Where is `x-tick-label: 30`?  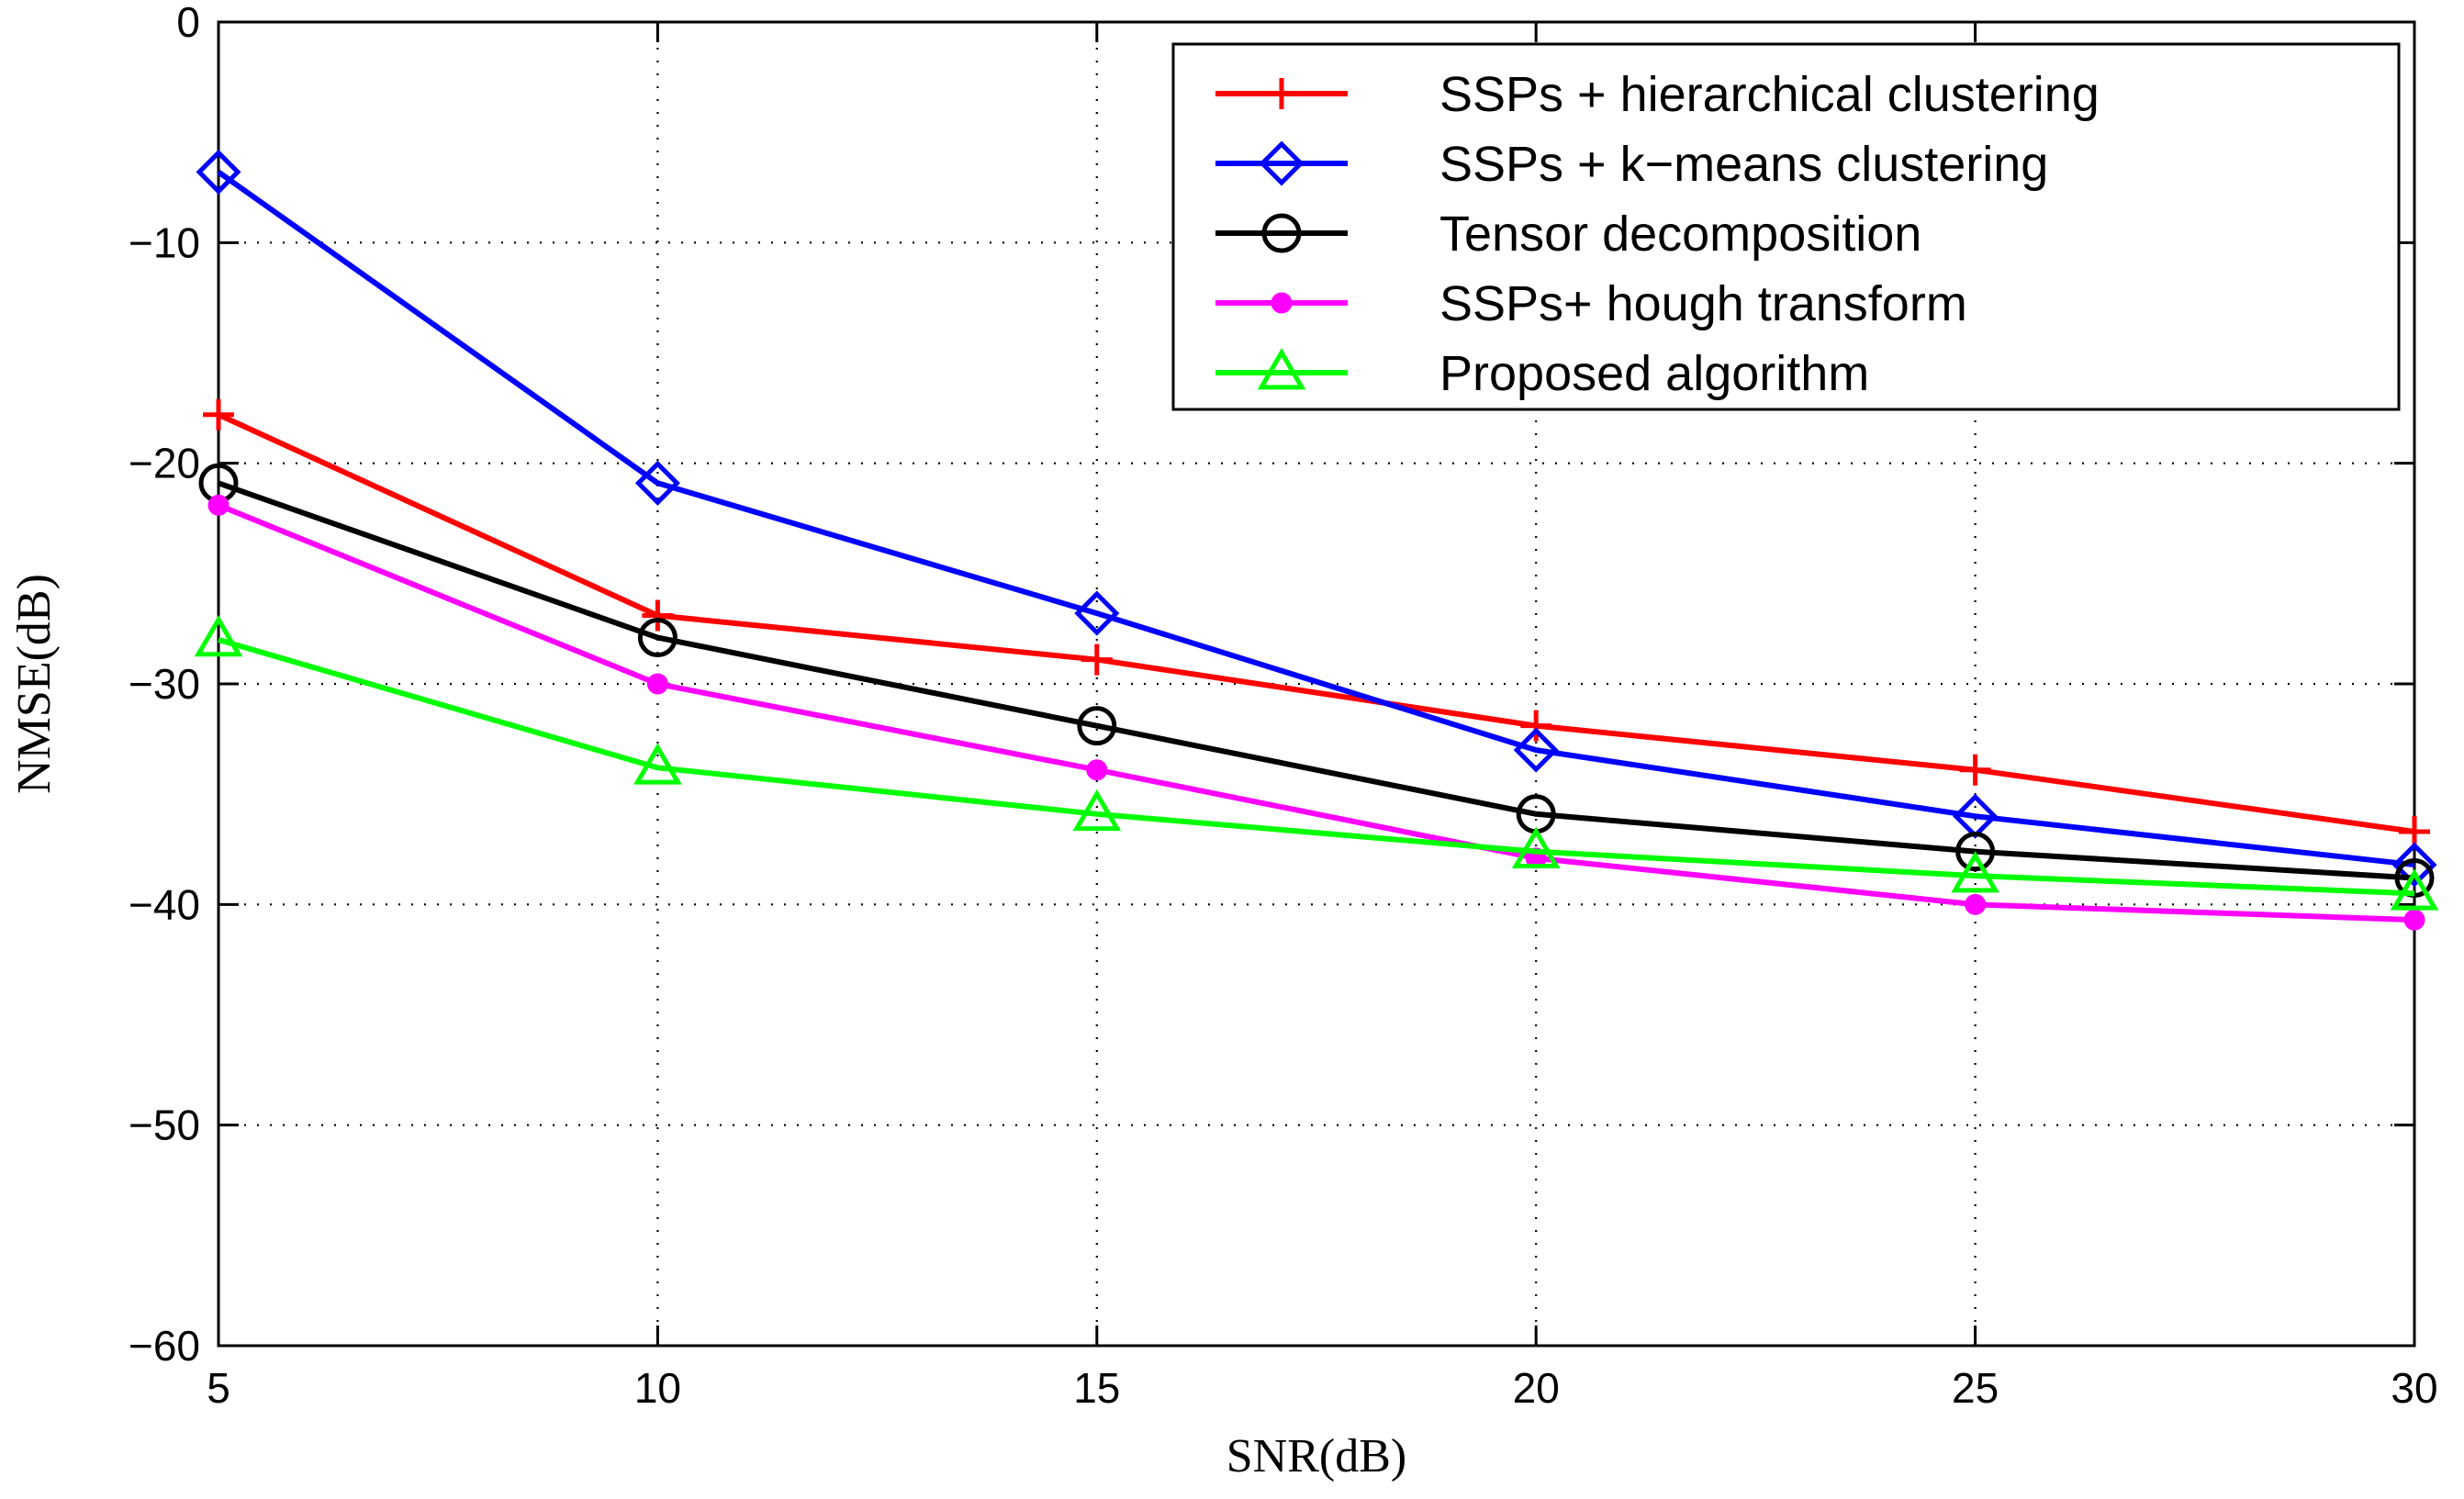
x-tick-label: 30 is located at coordinates (2414, 1388).